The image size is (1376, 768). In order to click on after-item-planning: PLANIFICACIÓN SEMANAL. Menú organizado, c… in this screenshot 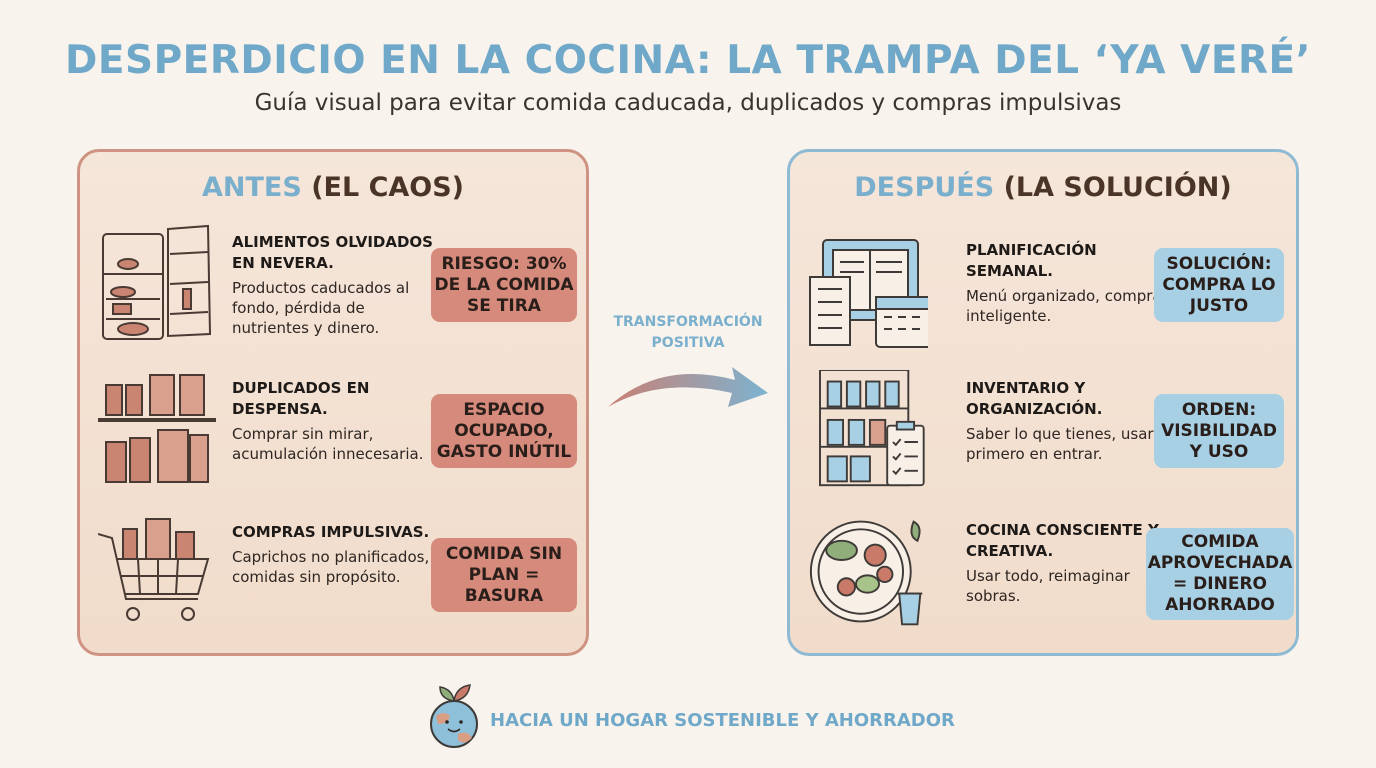, I will do `click(1043, 294)`.